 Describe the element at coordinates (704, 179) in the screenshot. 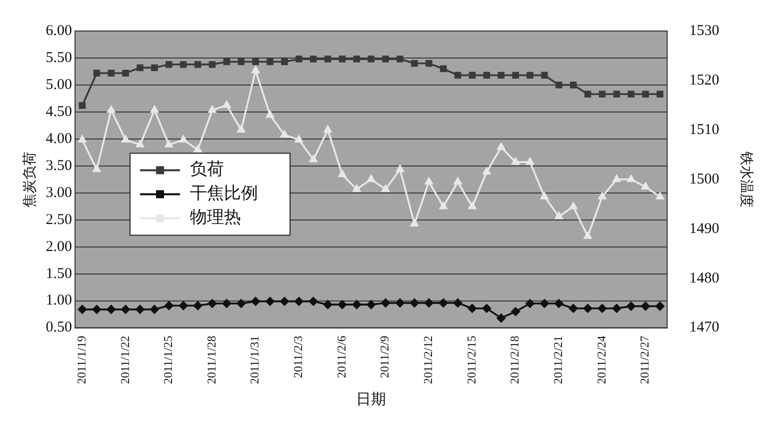

I see `y2-tick-label: 1500` at that location.